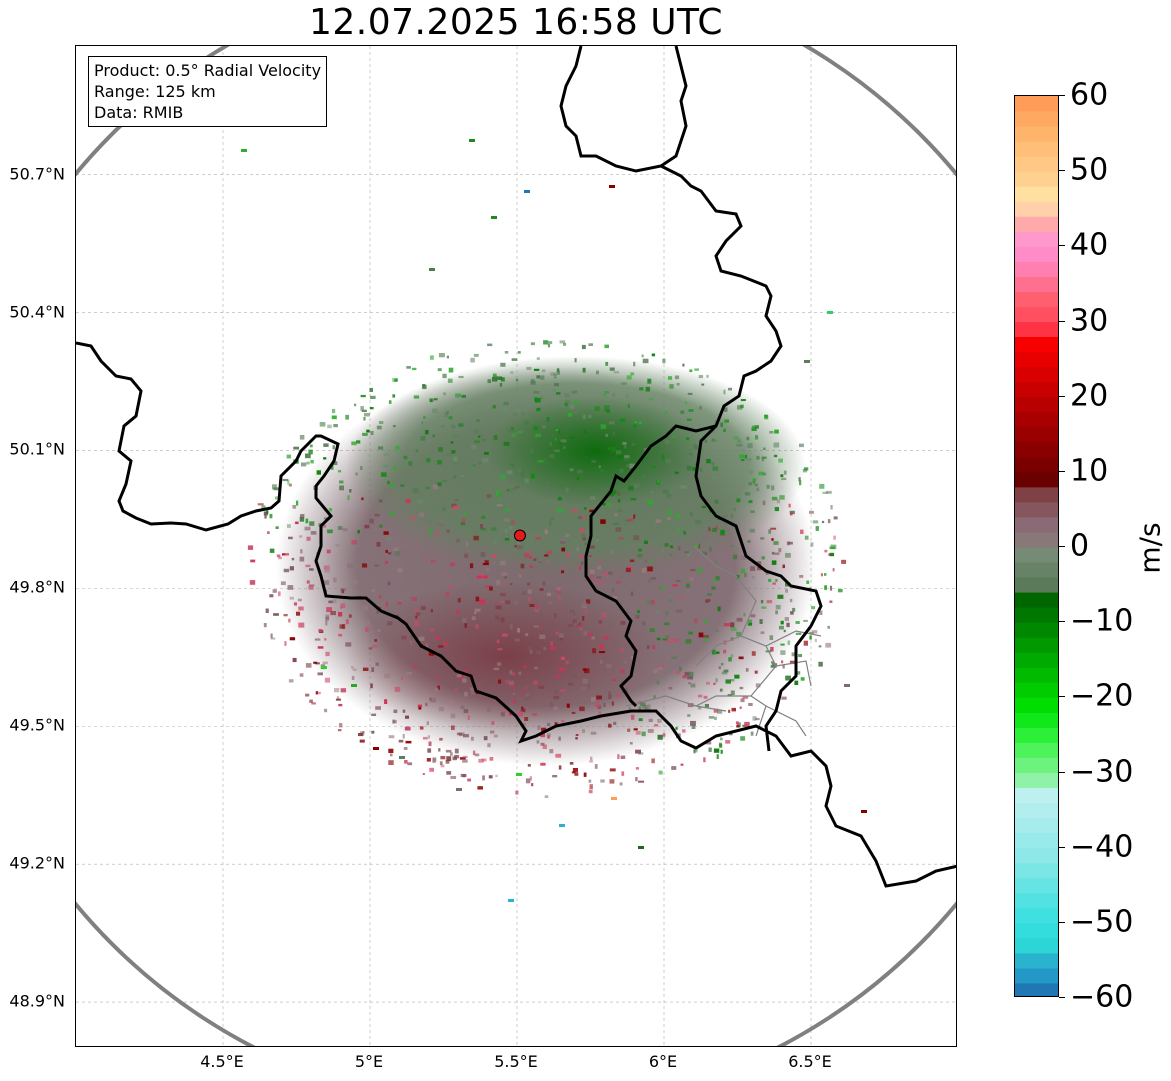  I want to click on velocity-colorbar, so click(1036, 546).